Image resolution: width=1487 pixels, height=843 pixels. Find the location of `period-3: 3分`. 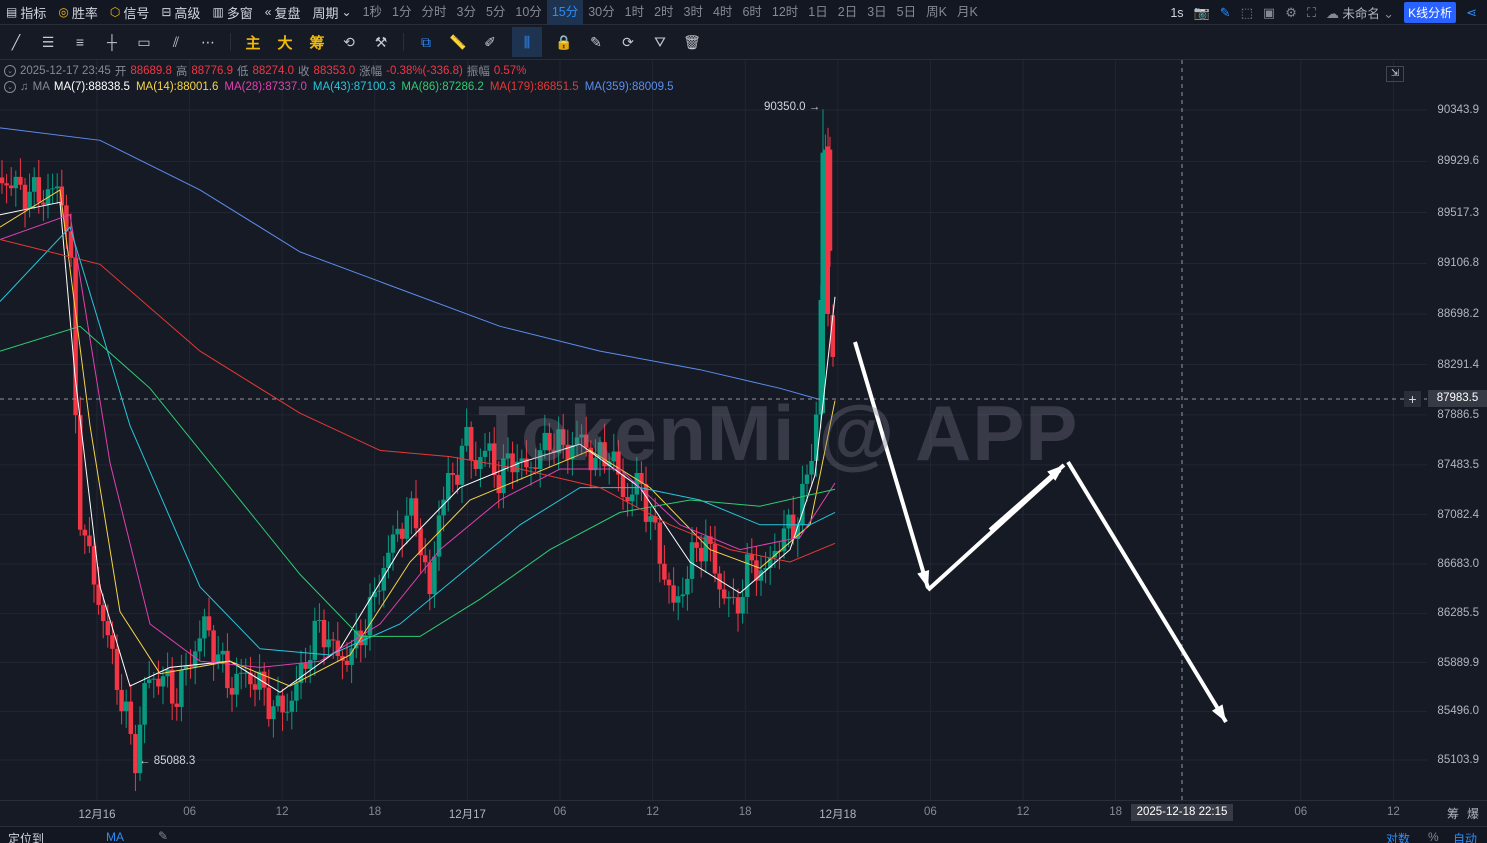

period-3: 3分 is located at coordinates (466, 11).